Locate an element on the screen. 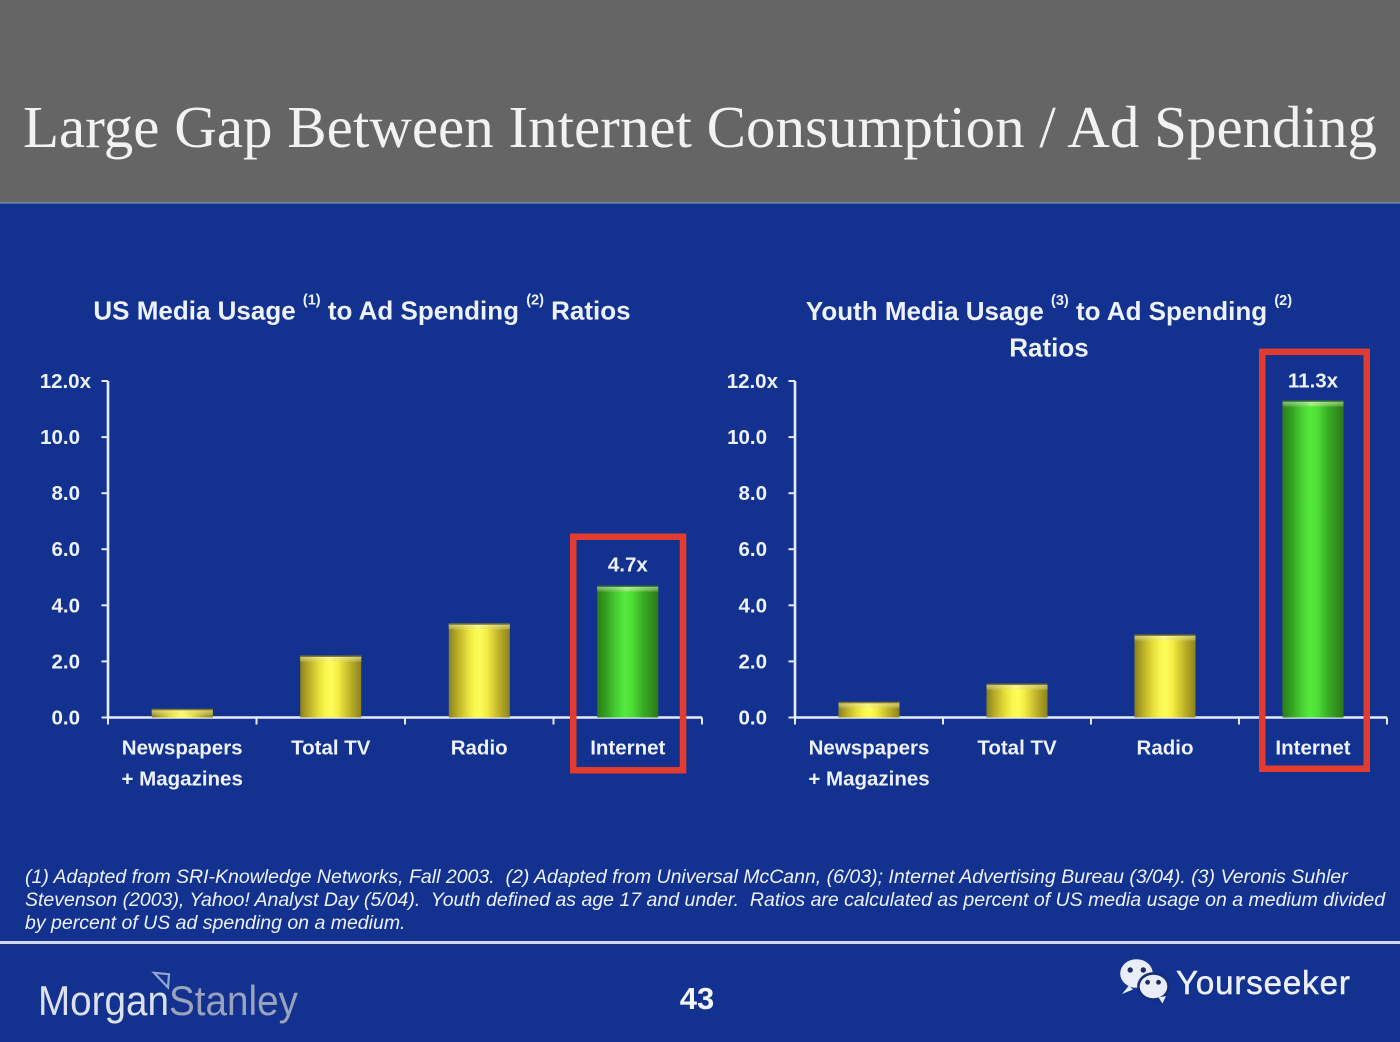  svg-text: 11.3x is located at coordinates (1313, 381).